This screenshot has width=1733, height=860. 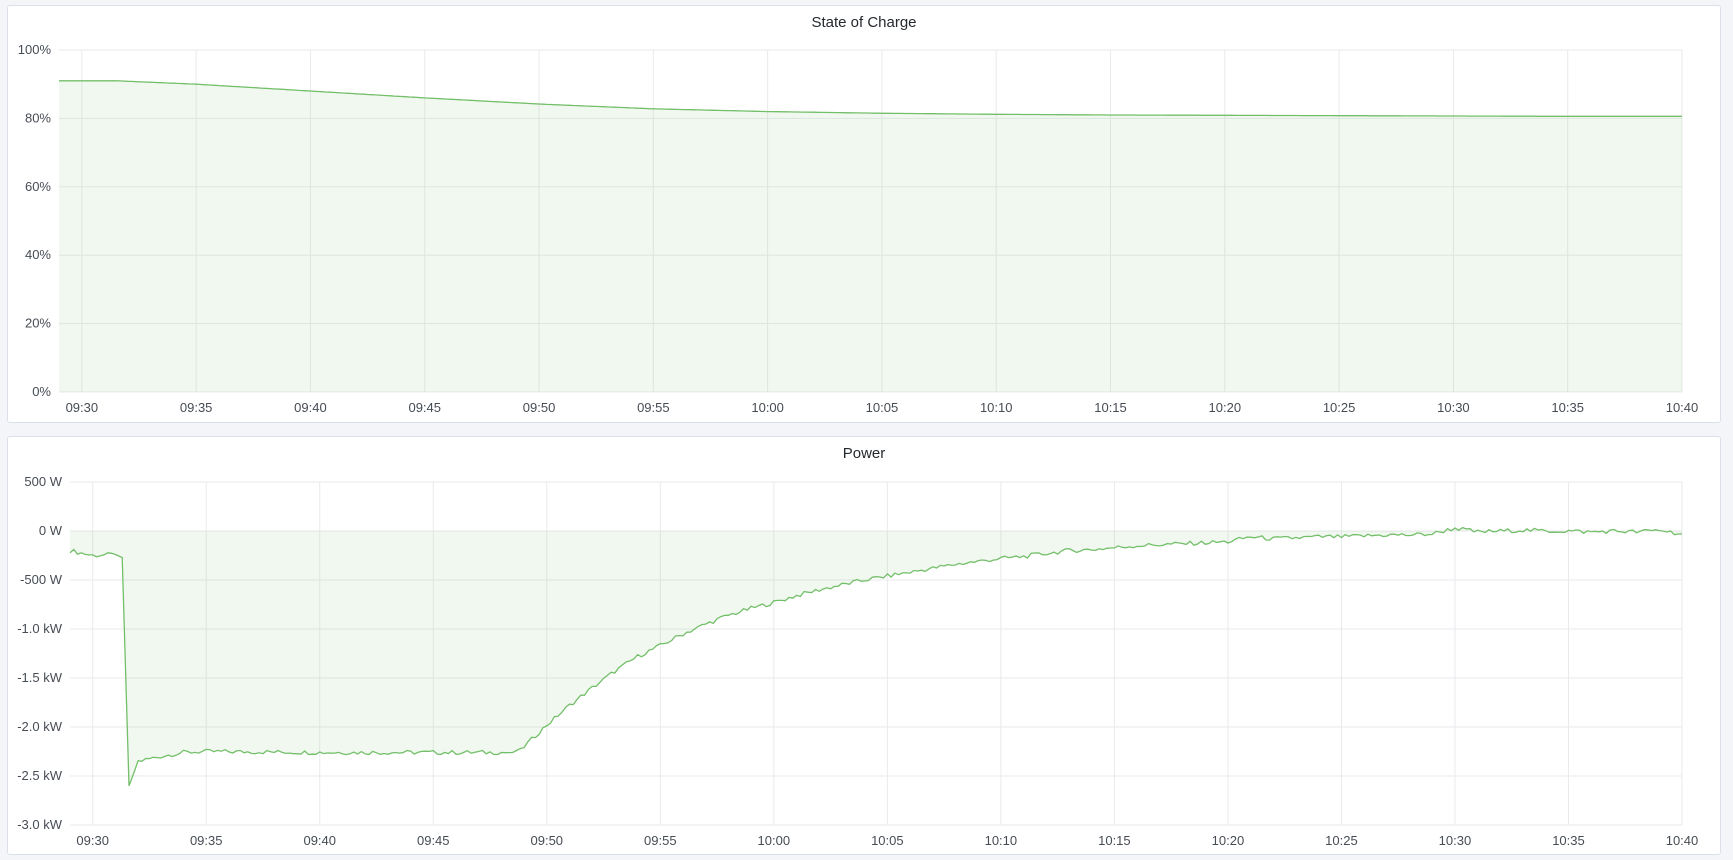 I want to click on y-tick-label: 60%, so click(x=38, y=186).